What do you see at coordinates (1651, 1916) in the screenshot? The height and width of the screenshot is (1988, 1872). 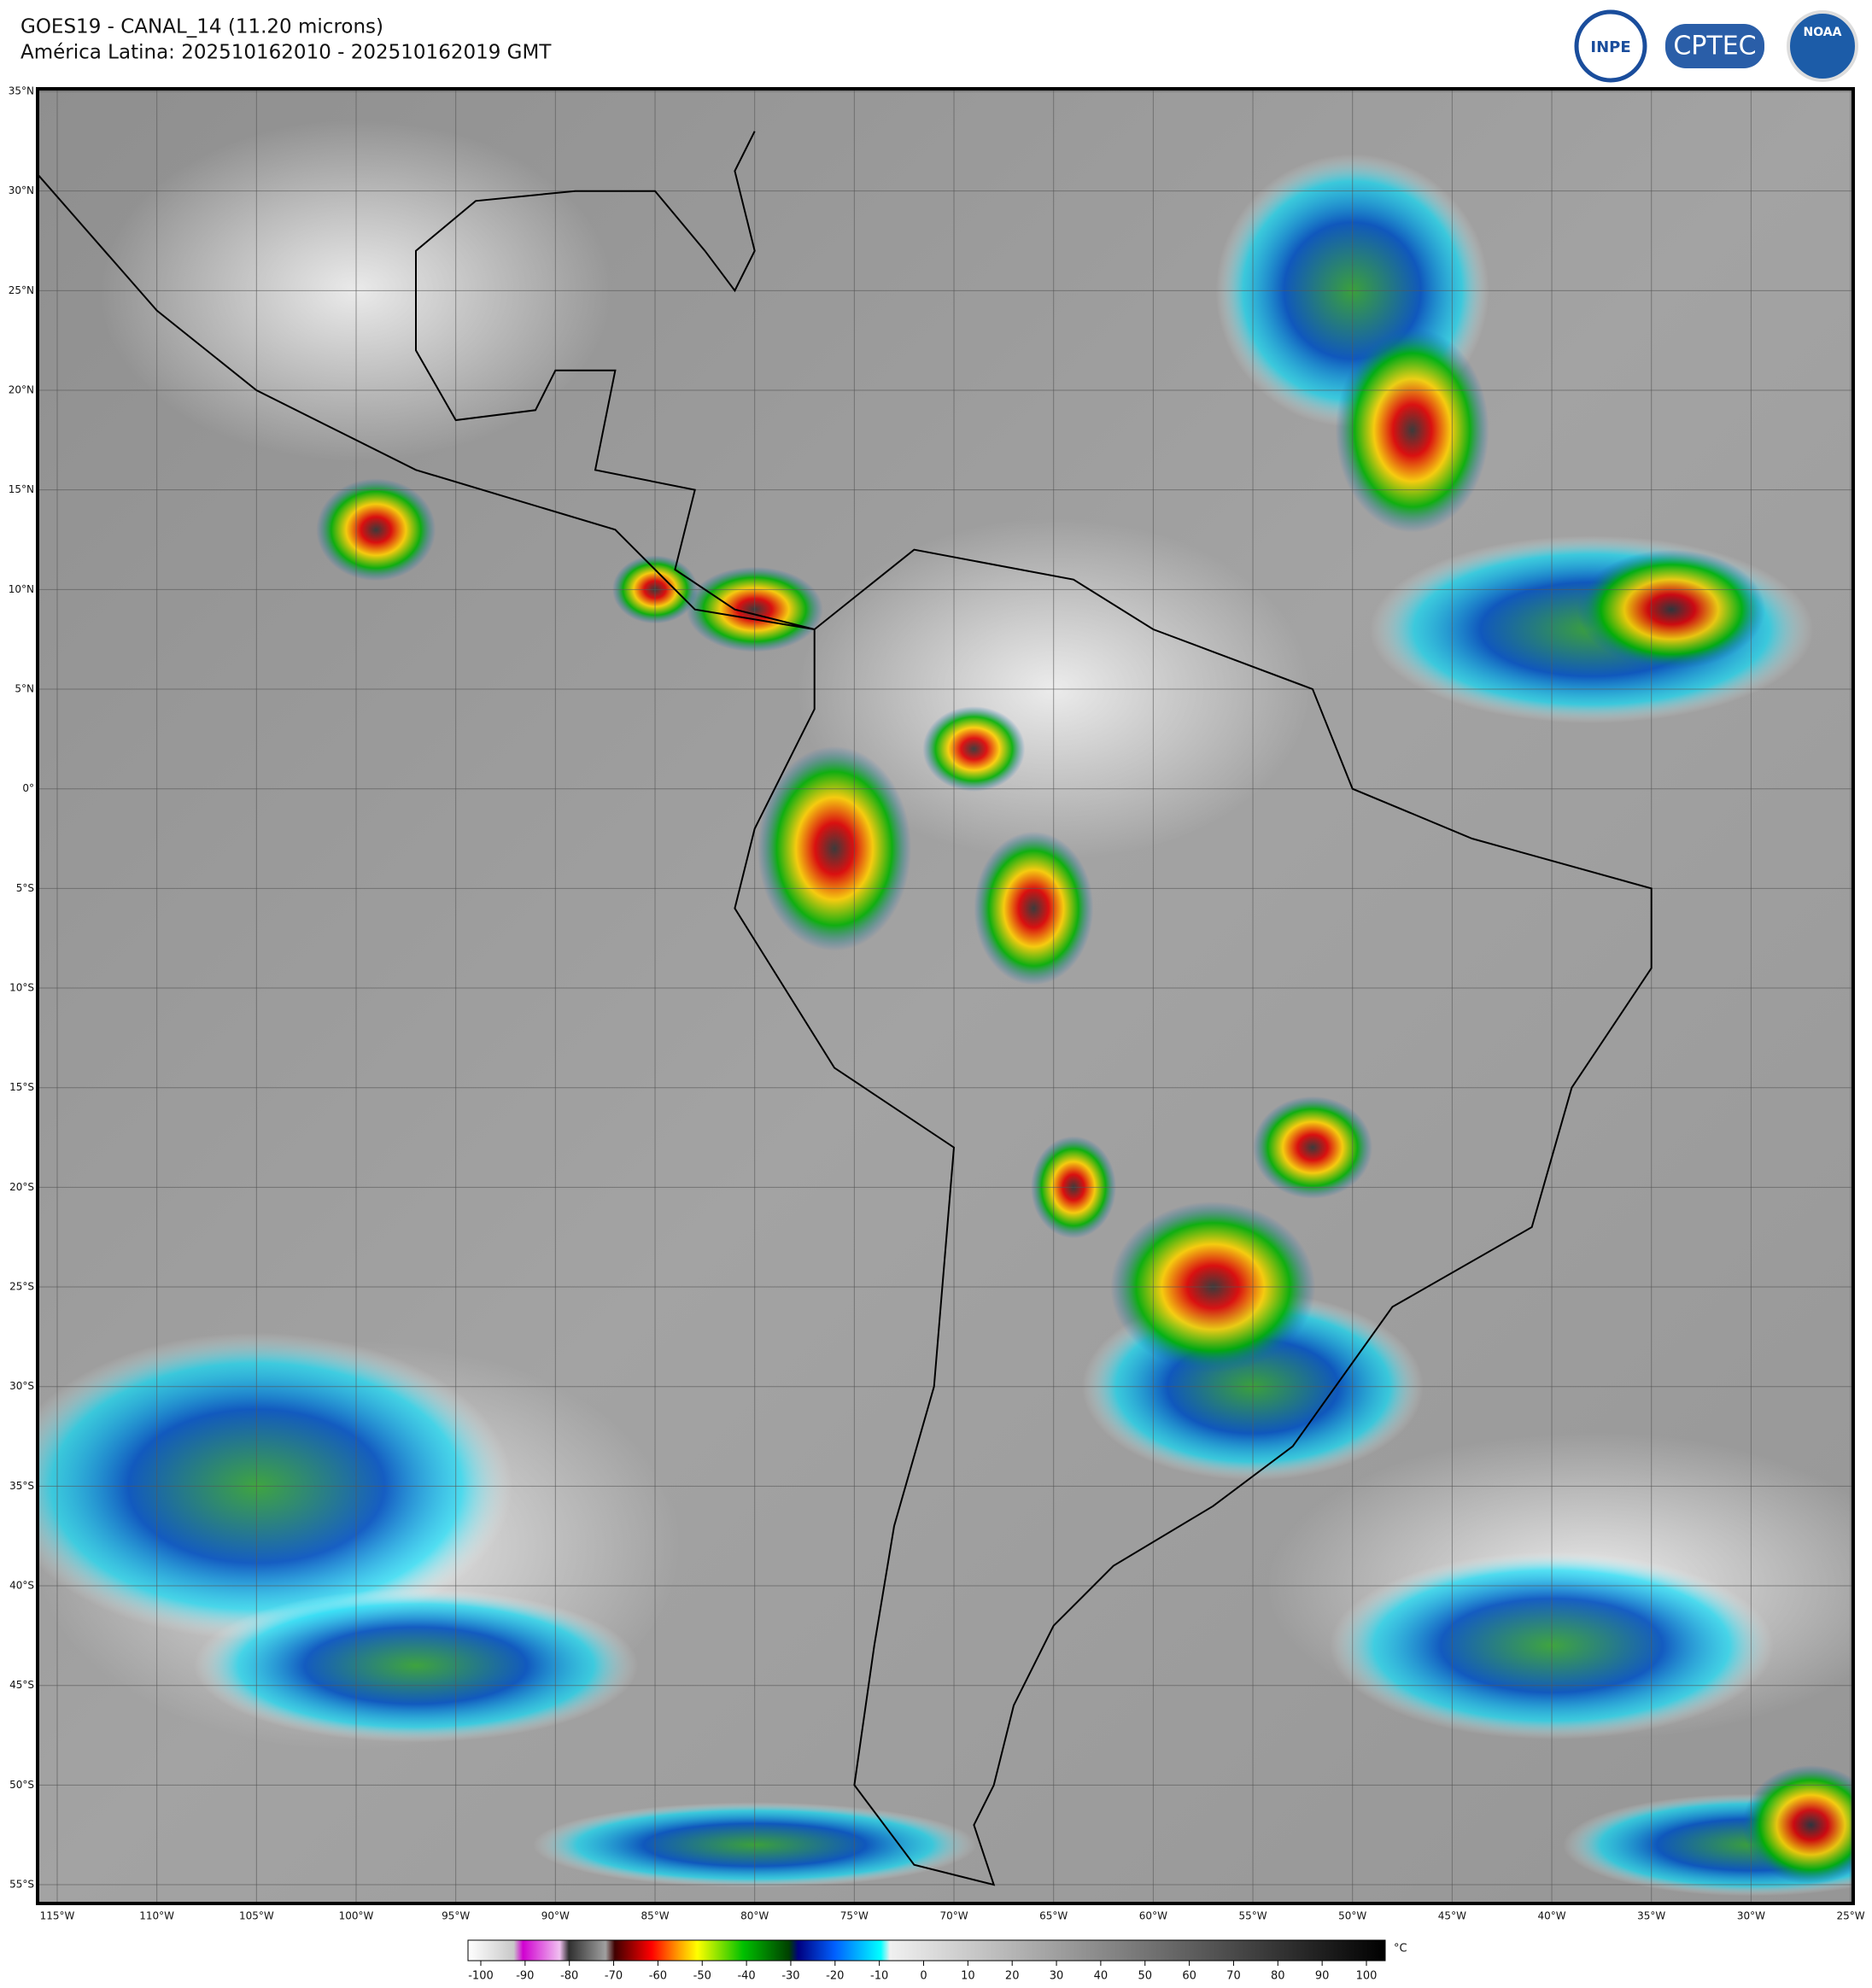 I see `lon-label: 35°W` at bounding box center [1651, 1916].